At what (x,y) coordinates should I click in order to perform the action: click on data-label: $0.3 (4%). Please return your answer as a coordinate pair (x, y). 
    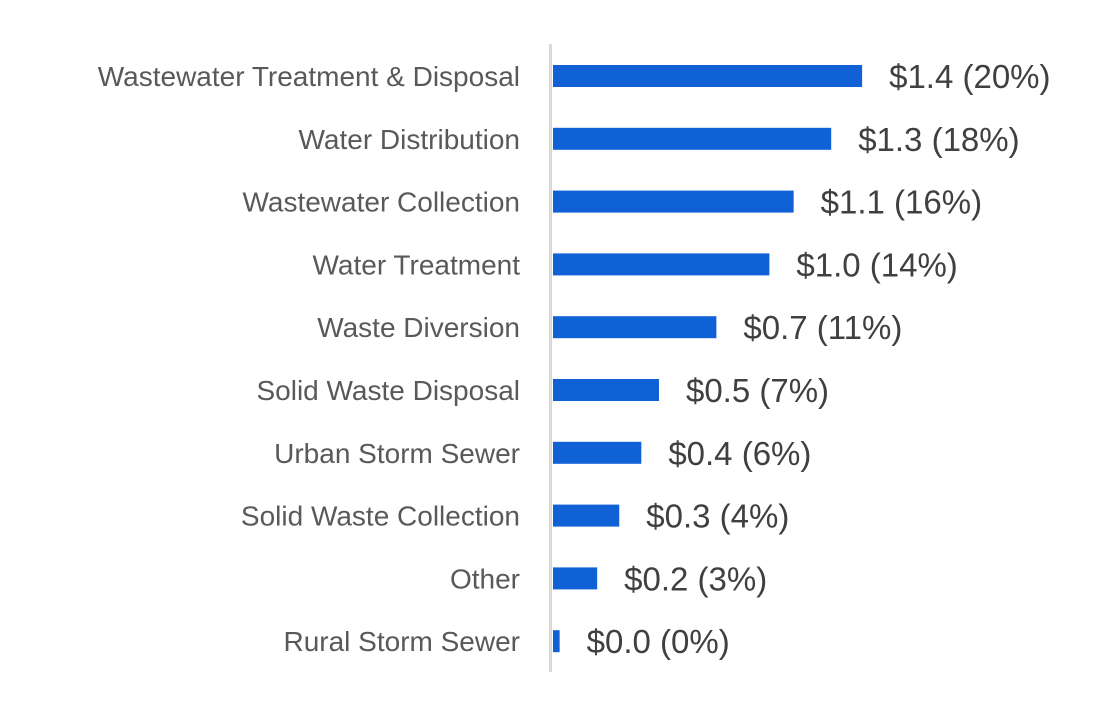
    Looking at the image, I should click on (717, 516).